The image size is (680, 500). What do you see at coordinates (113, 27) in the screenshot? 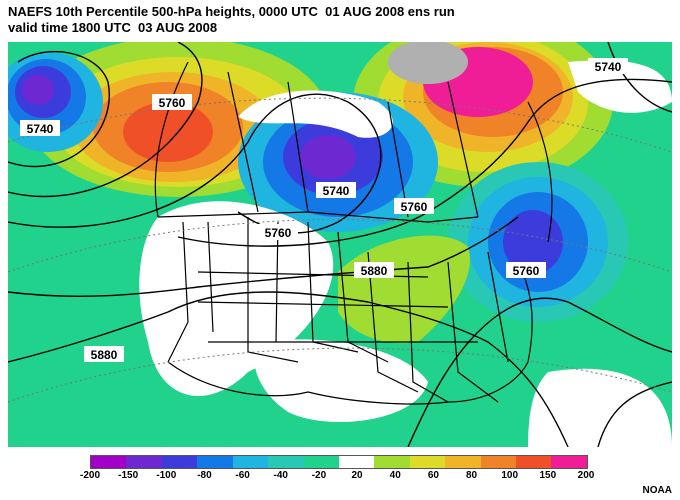
I see `map-subtitle: valid time 1800 UTC 03 AUG 2008` at bounding box center [113, 27].